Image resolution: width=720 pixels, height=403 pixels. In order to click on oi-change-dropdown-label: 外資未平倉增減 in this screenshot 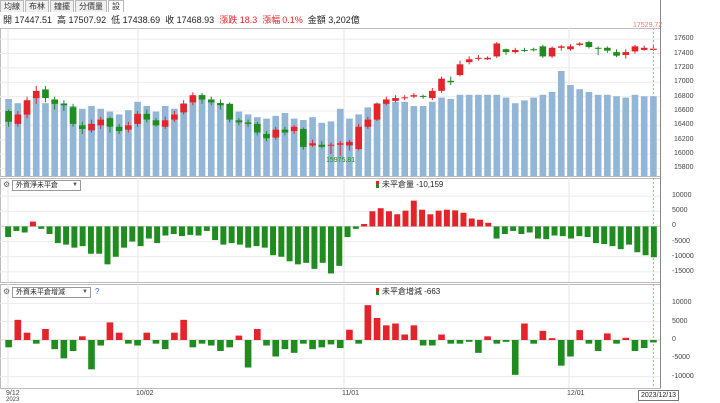, I will do `click(40, 292)`.